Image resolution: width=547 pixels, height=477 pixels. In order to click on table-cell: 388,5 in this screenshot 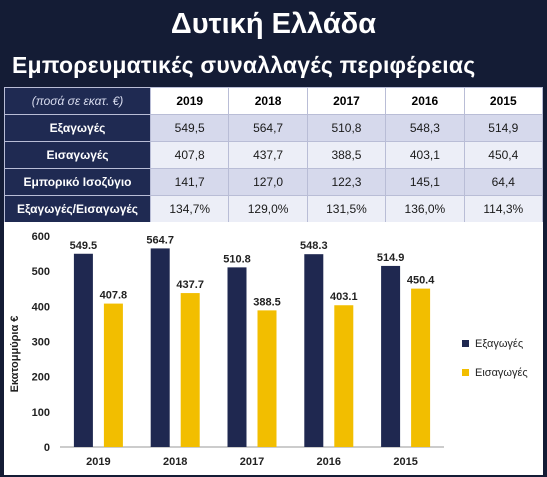, I will do `click(346, 155)`.